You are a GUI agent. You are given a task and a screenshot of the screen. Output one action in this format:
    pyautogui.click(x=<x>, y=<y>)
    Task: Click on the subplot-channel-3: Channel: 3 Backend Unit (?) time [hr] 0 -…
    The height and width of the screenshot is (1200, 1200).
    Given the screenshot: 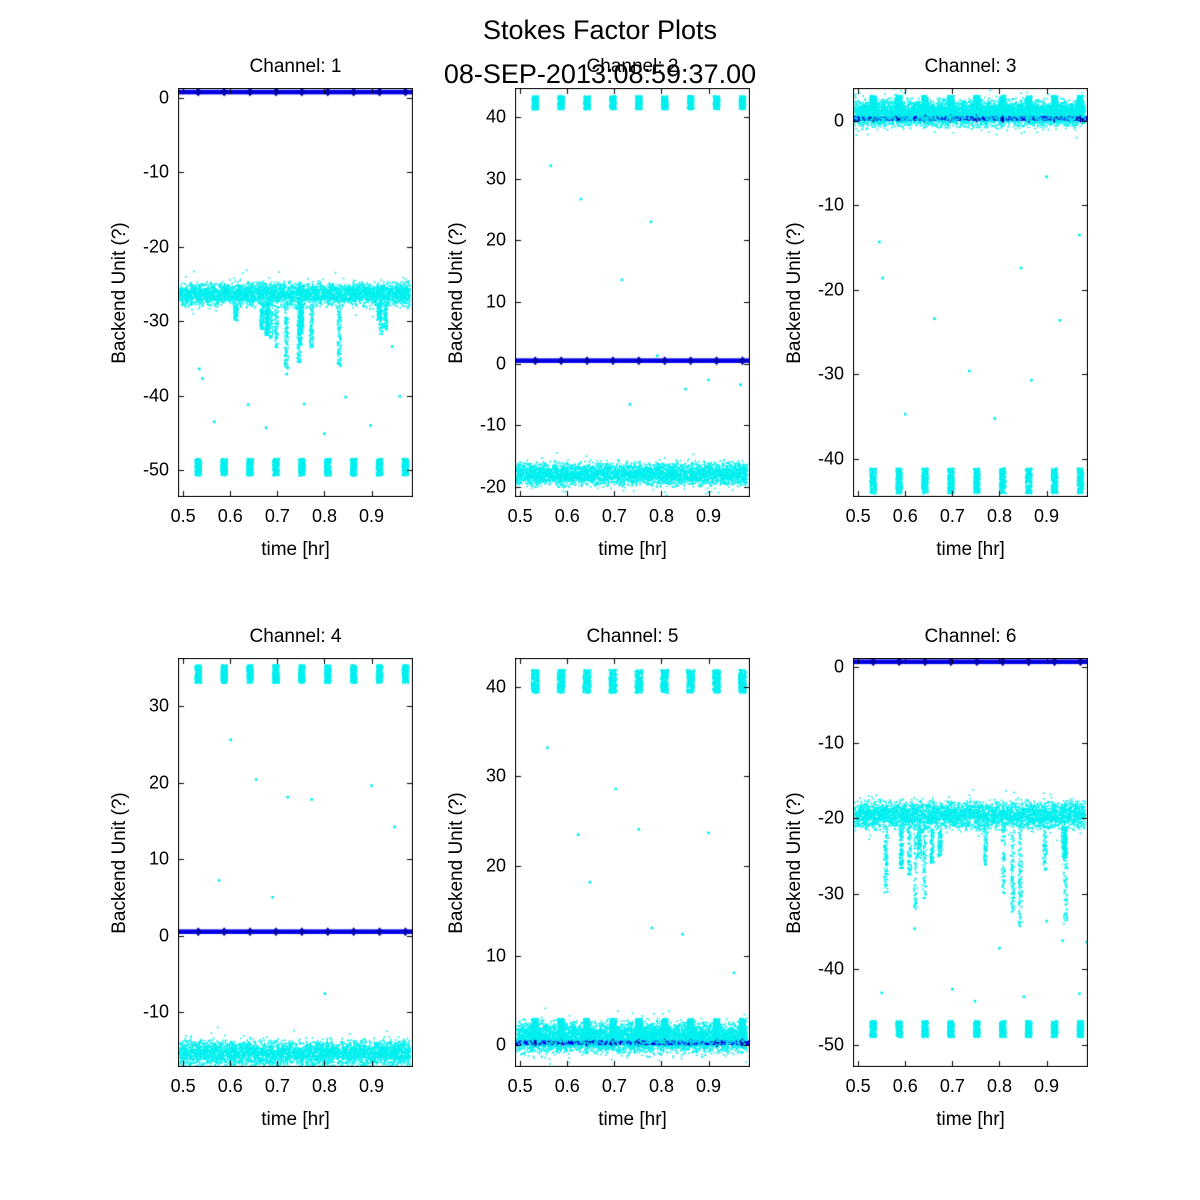 What is the action you would take?
    pyautogui.click(x=936, y=308)
    